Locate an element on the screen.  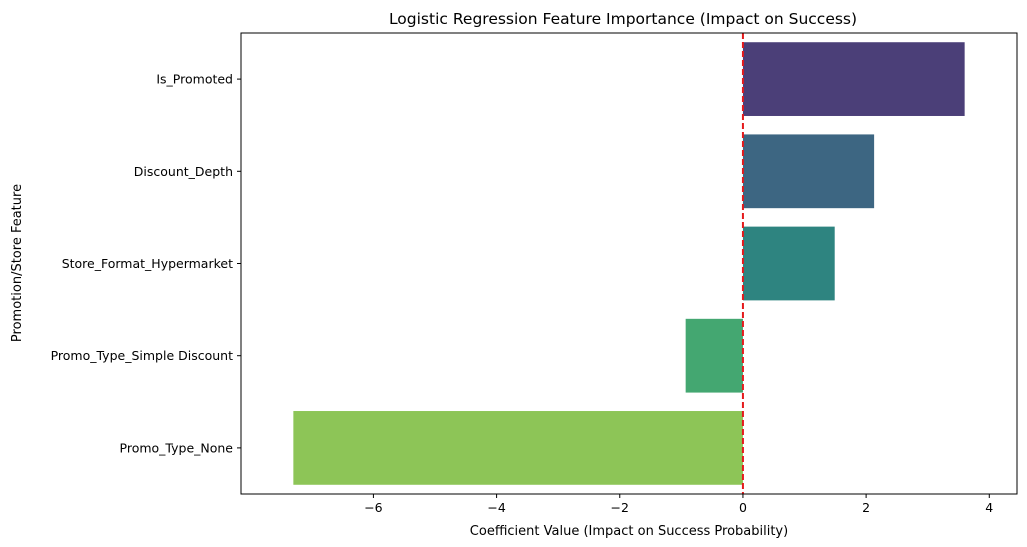
x-tick-label: 2 is located at coordinates (866, 507).